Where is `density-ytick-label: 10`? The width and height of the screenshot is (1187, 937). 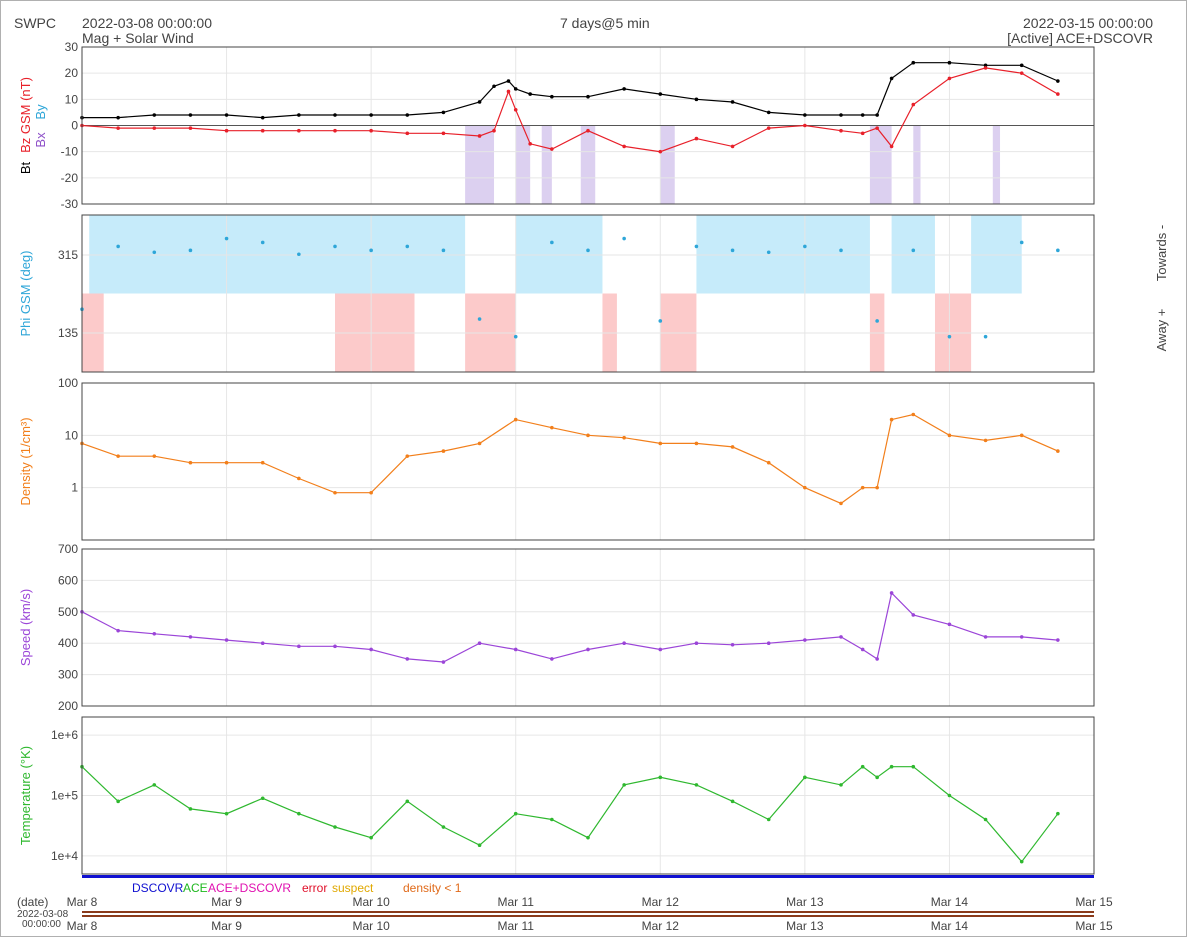
density-ytick-label: 10 is located at coordinates (72, 435).